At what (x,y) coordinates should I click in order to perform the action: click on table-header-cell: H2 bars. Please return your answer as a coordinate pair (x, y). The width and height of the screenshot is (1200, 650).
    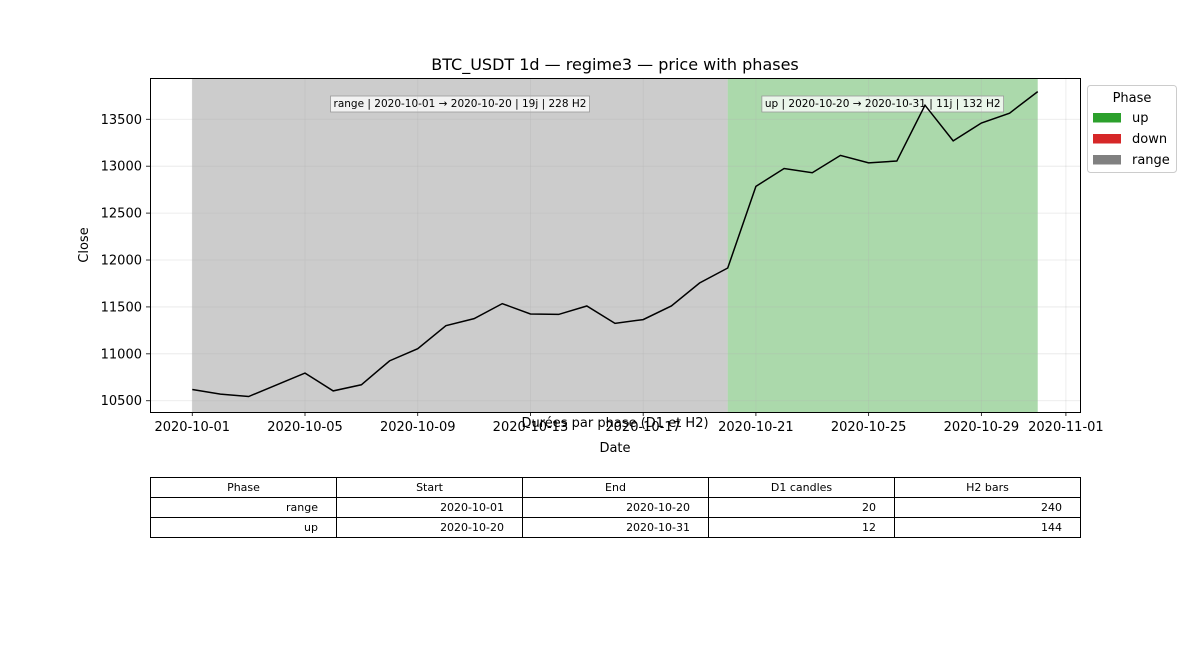
    Looking at the image, I should click on (987, 487).